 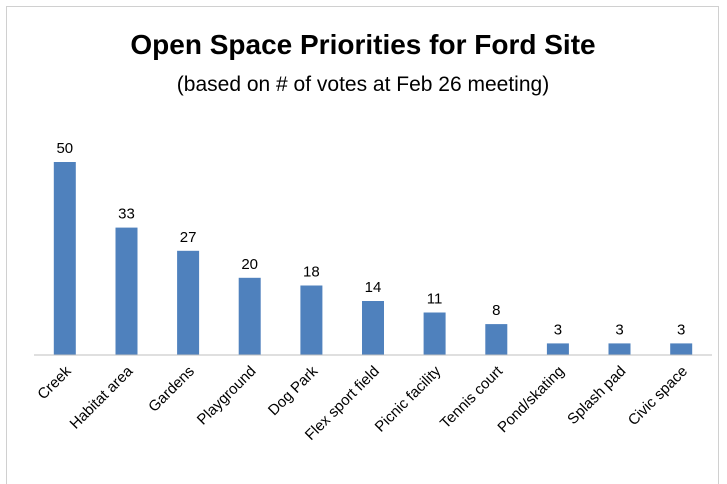 What do you see at coordinates (596, 395) in the screenshot?
I see `x-tick-label: Splash pad` at bounding box center [596, 395].